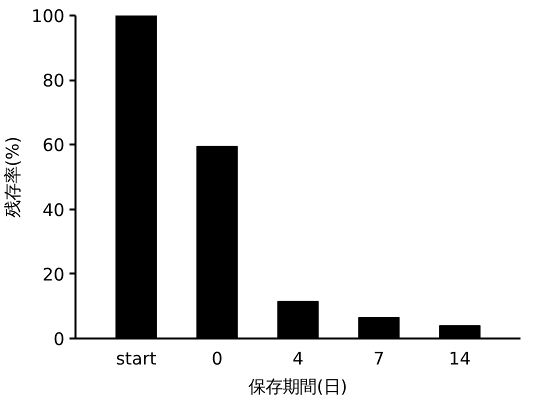 This screenshot has height=405, width=538. I want to click on y-tick-label: 60, so click(53, 146).